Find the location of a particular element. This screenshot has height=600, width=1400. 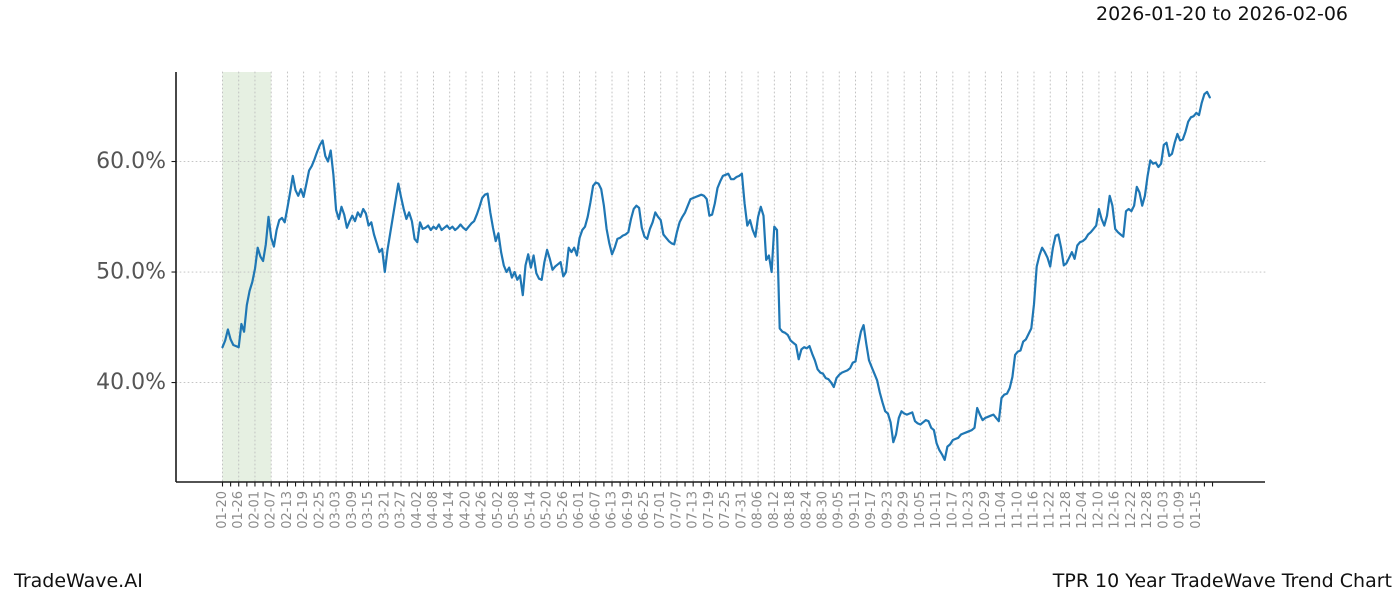

chart-title: TPR 10 Year TradeWave Trend Chart is located at coordinates (1222, 581).